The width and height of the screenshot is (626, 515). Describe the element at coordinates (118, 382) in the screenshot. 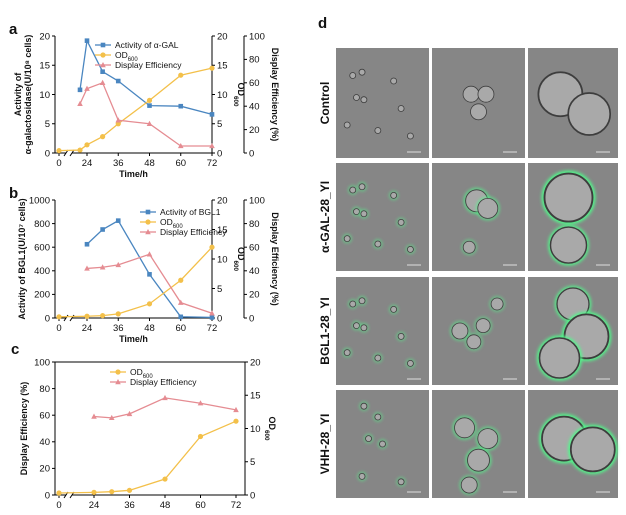

I see `panel-c-legend-marker` at that location.